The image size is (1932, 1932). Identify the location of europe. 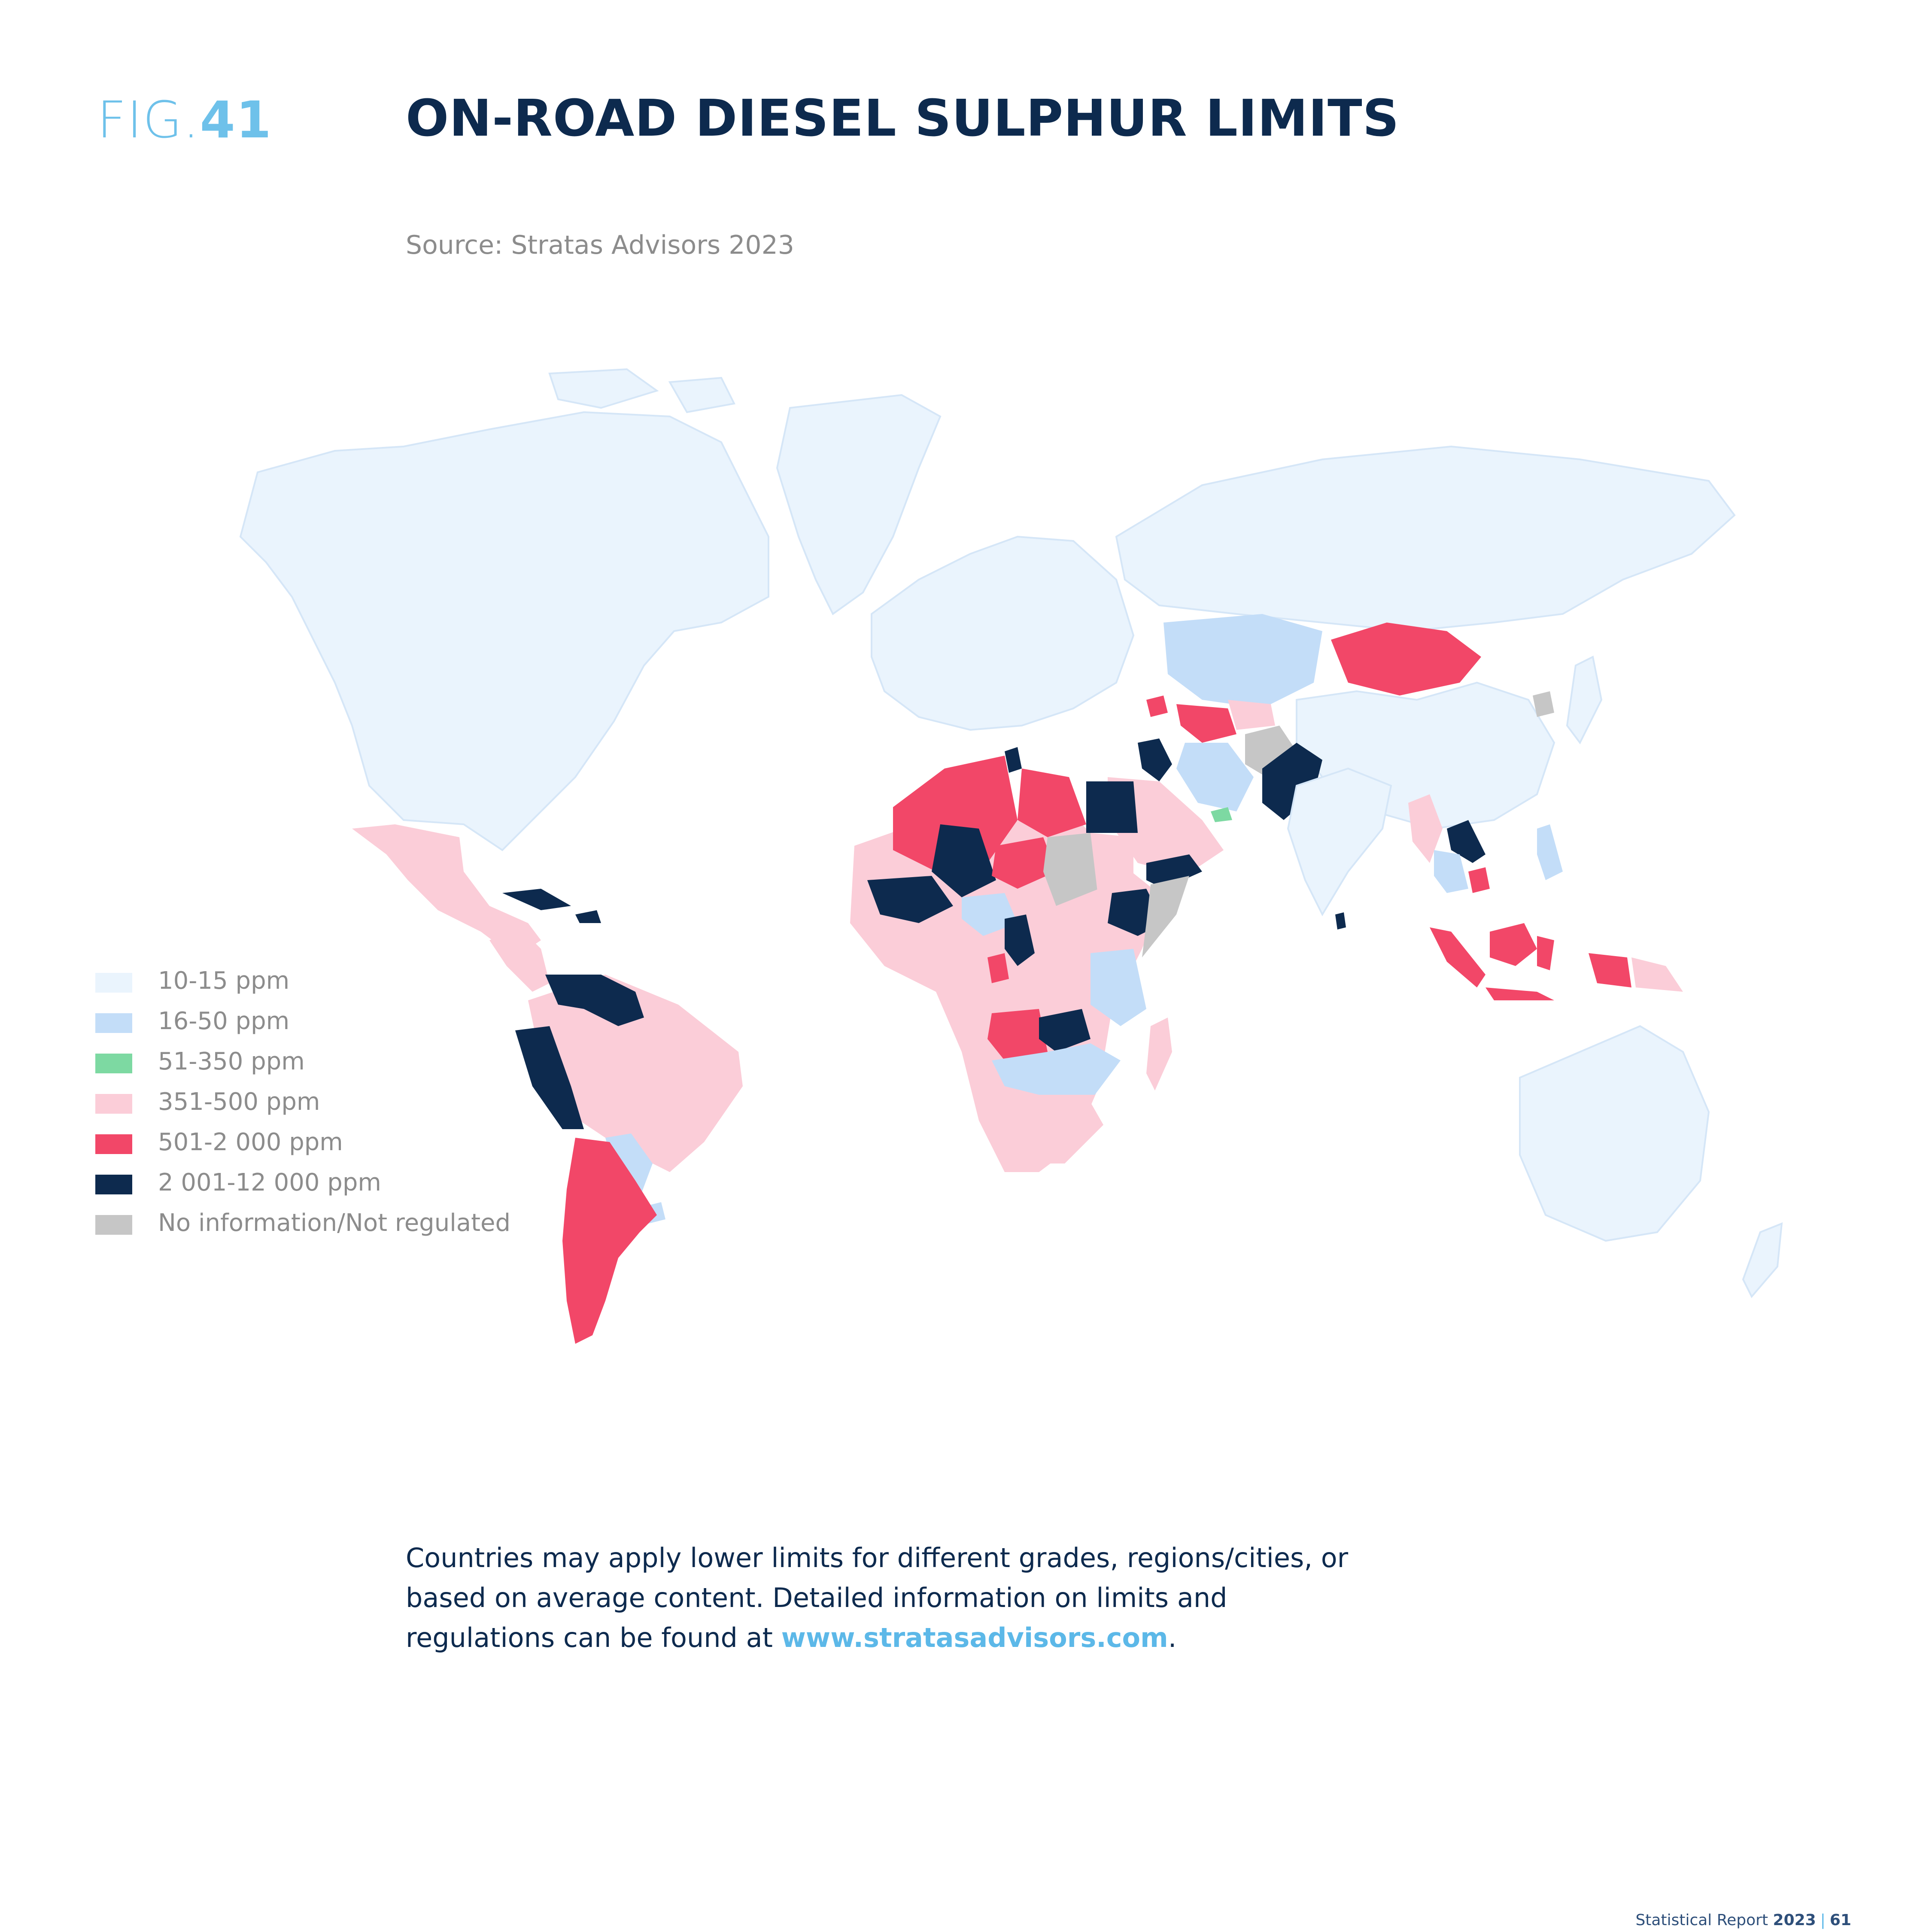
(1003, 633).